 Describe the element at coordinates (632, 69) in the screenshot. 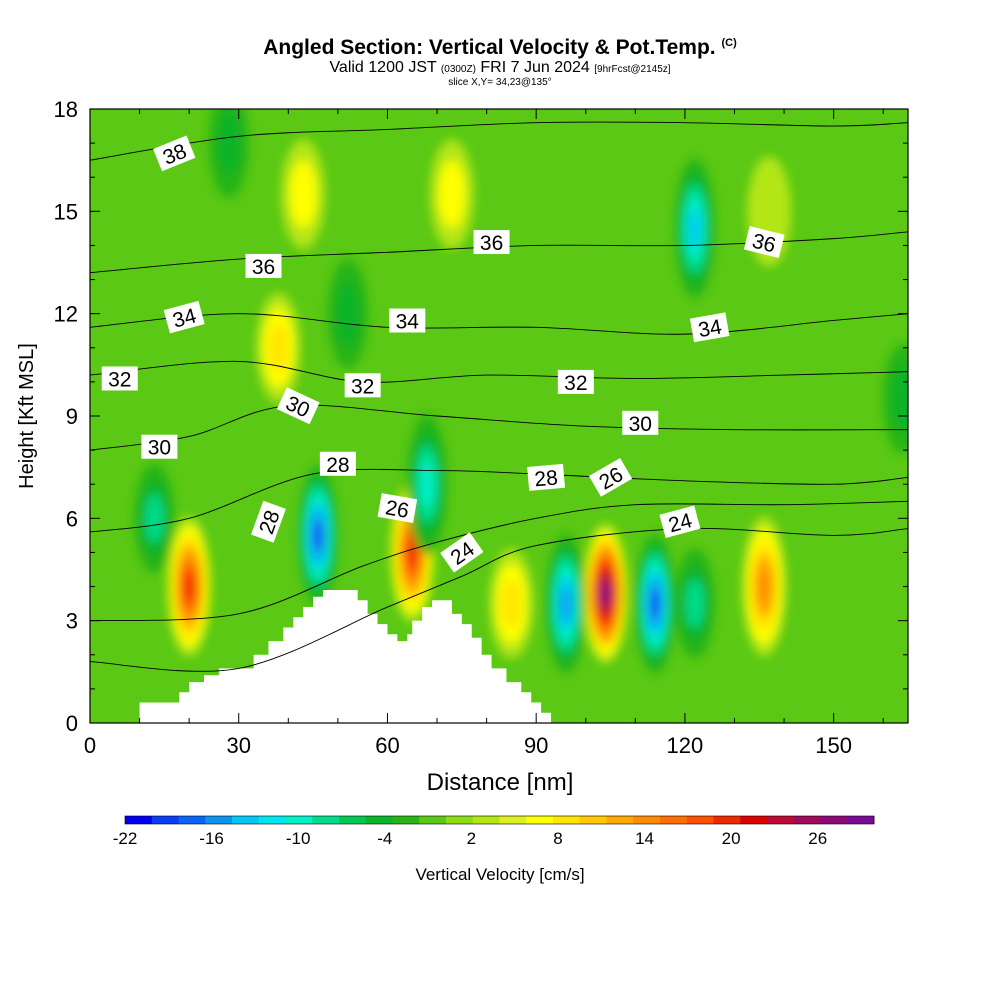

I see `forecast-tag: [9hrFcst@2145z]` at that location.